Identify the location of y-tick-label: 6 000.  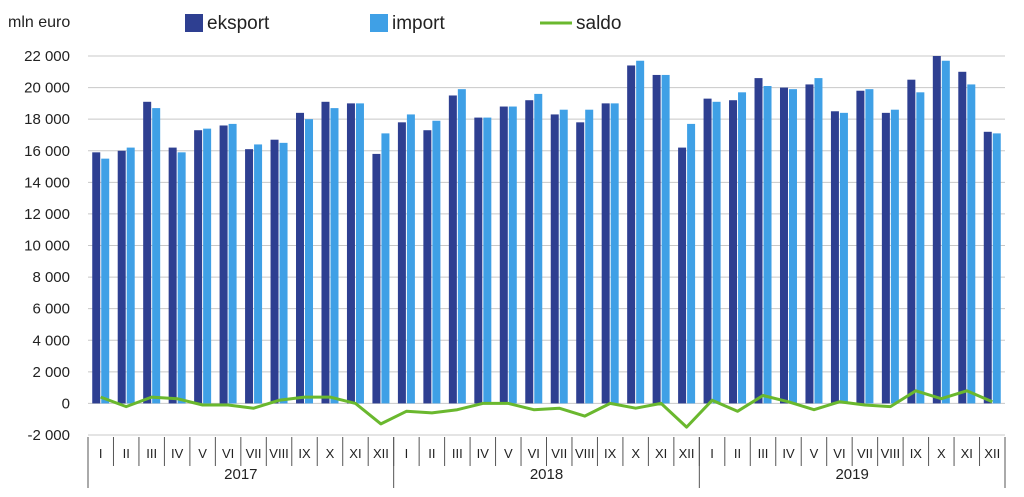
(51, 309).